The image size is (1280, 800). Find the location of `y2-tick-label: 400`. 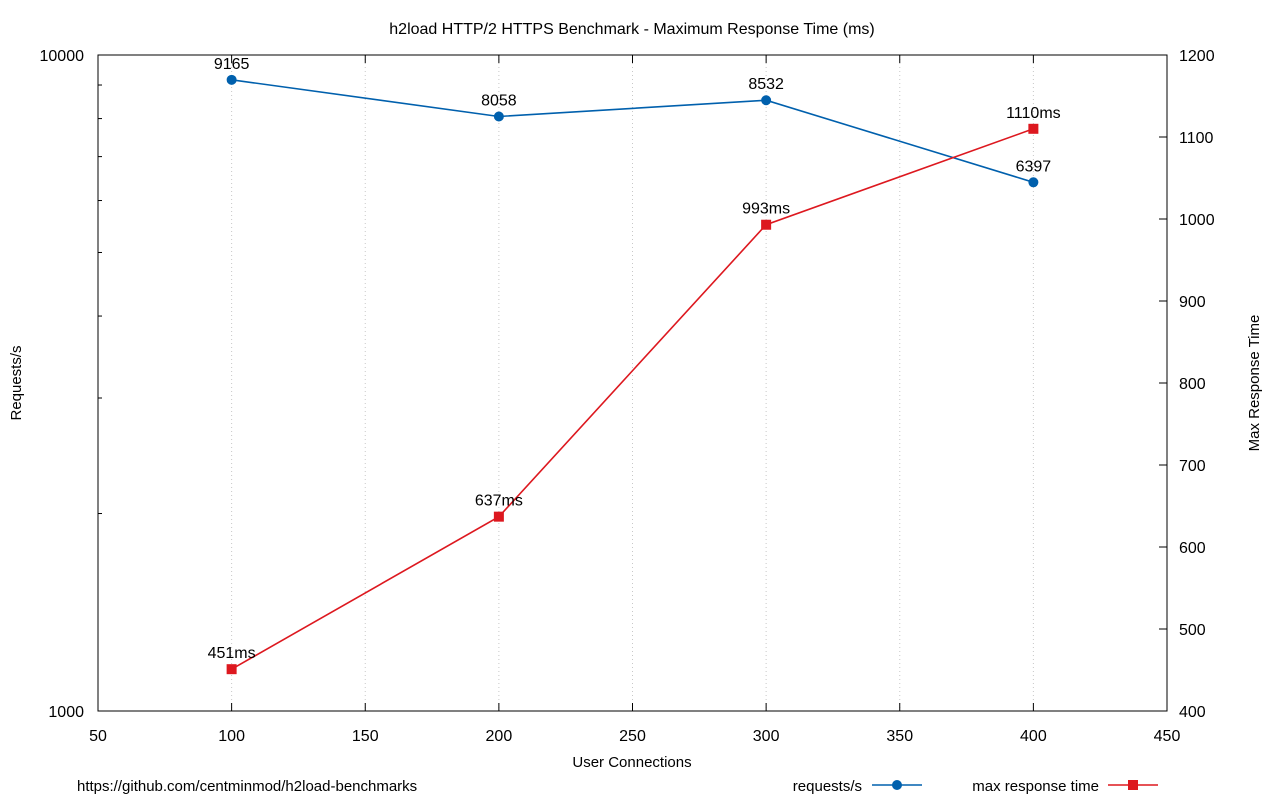

y2-tick-label: 400 is located at coordinates (1192, 712).